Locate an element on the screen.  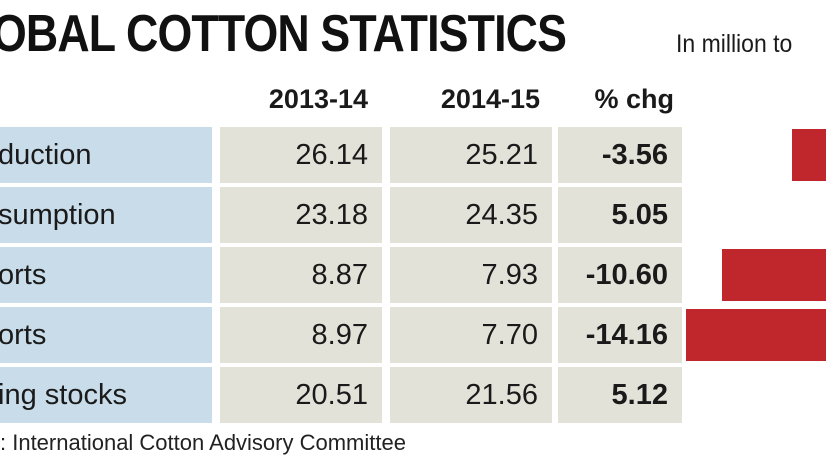
column-header-pct-change: % chg is located at coordinates (634, 99).